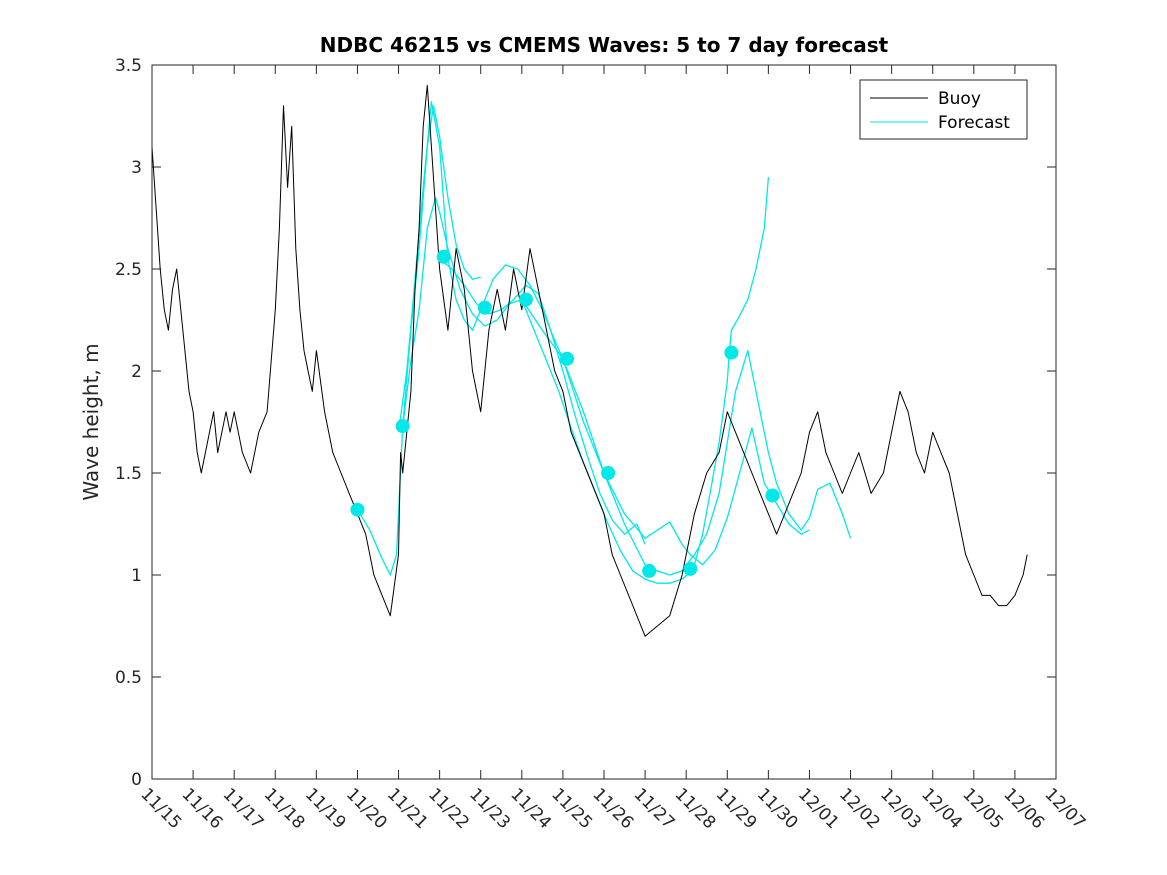 The image size is (1167, 875). I want to click on y-tick-label: 3, so click(136, 168).